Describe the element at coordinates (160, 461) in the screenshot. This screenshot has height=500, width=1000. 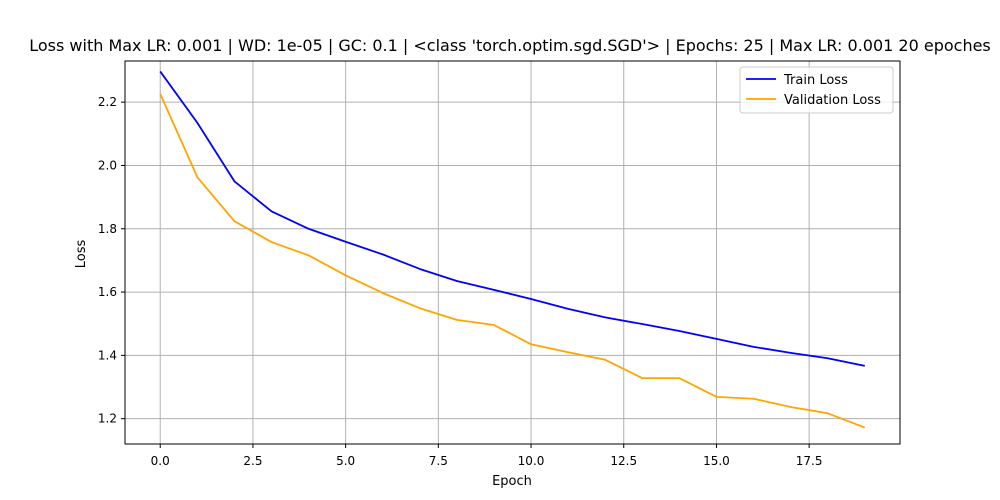
I see `x-tick-label: 0.0` at that location.